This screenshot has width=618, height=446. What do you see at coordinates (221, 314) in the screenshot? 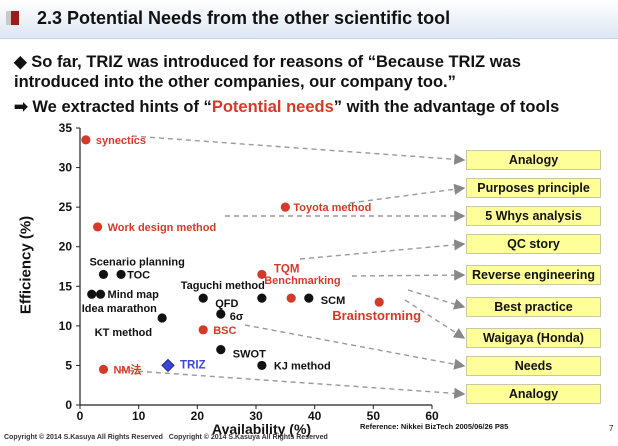
I see `point-6-` at bounding box center [221, 314].